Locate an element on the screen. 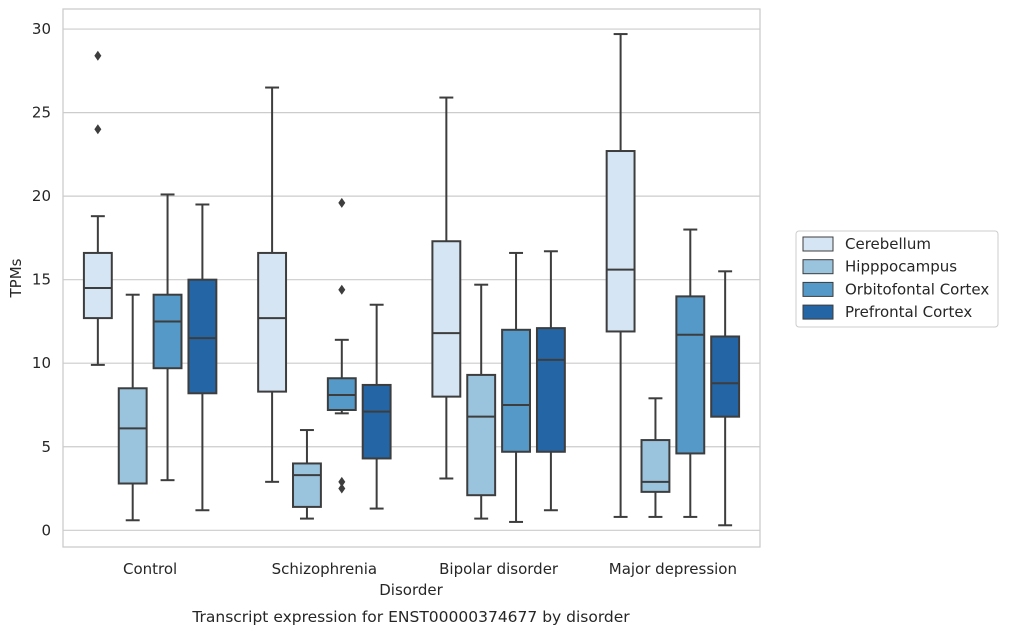 This screenshot has width=1009, height=634. y-tick-label: 15 is located at coordinates (41, 280).